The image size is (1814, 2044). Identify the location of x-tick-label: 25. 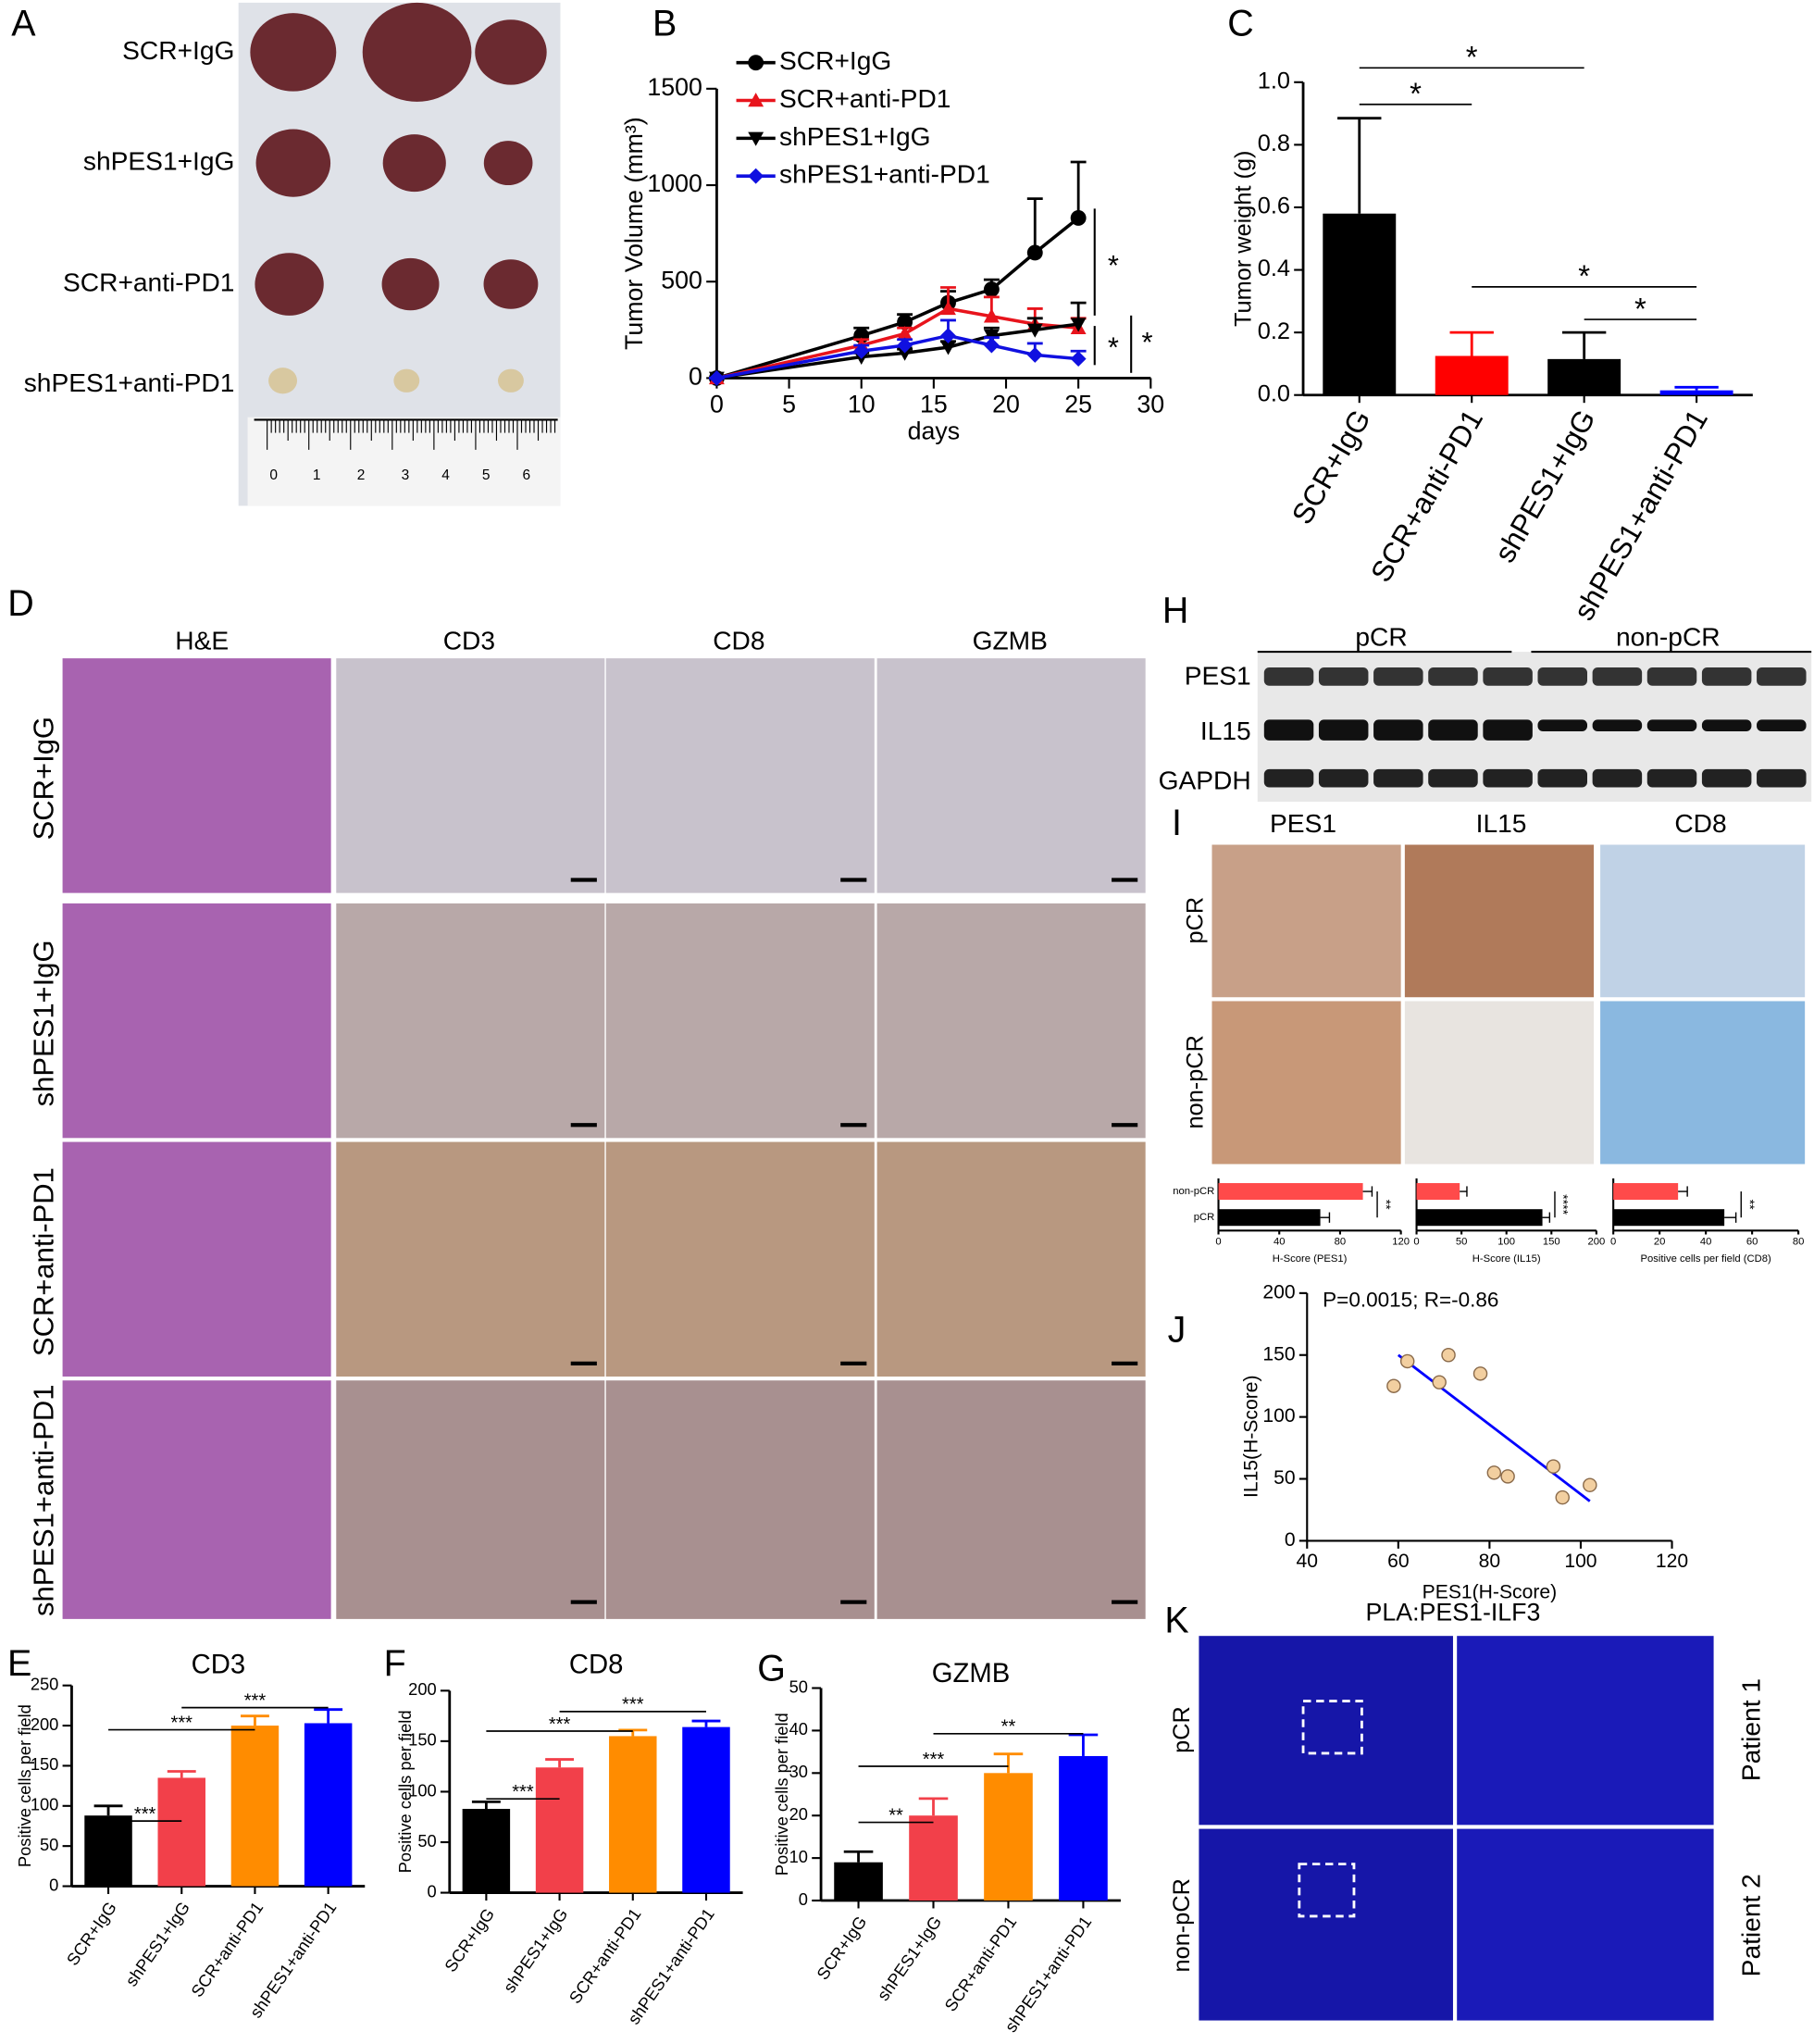
(1078, 404).